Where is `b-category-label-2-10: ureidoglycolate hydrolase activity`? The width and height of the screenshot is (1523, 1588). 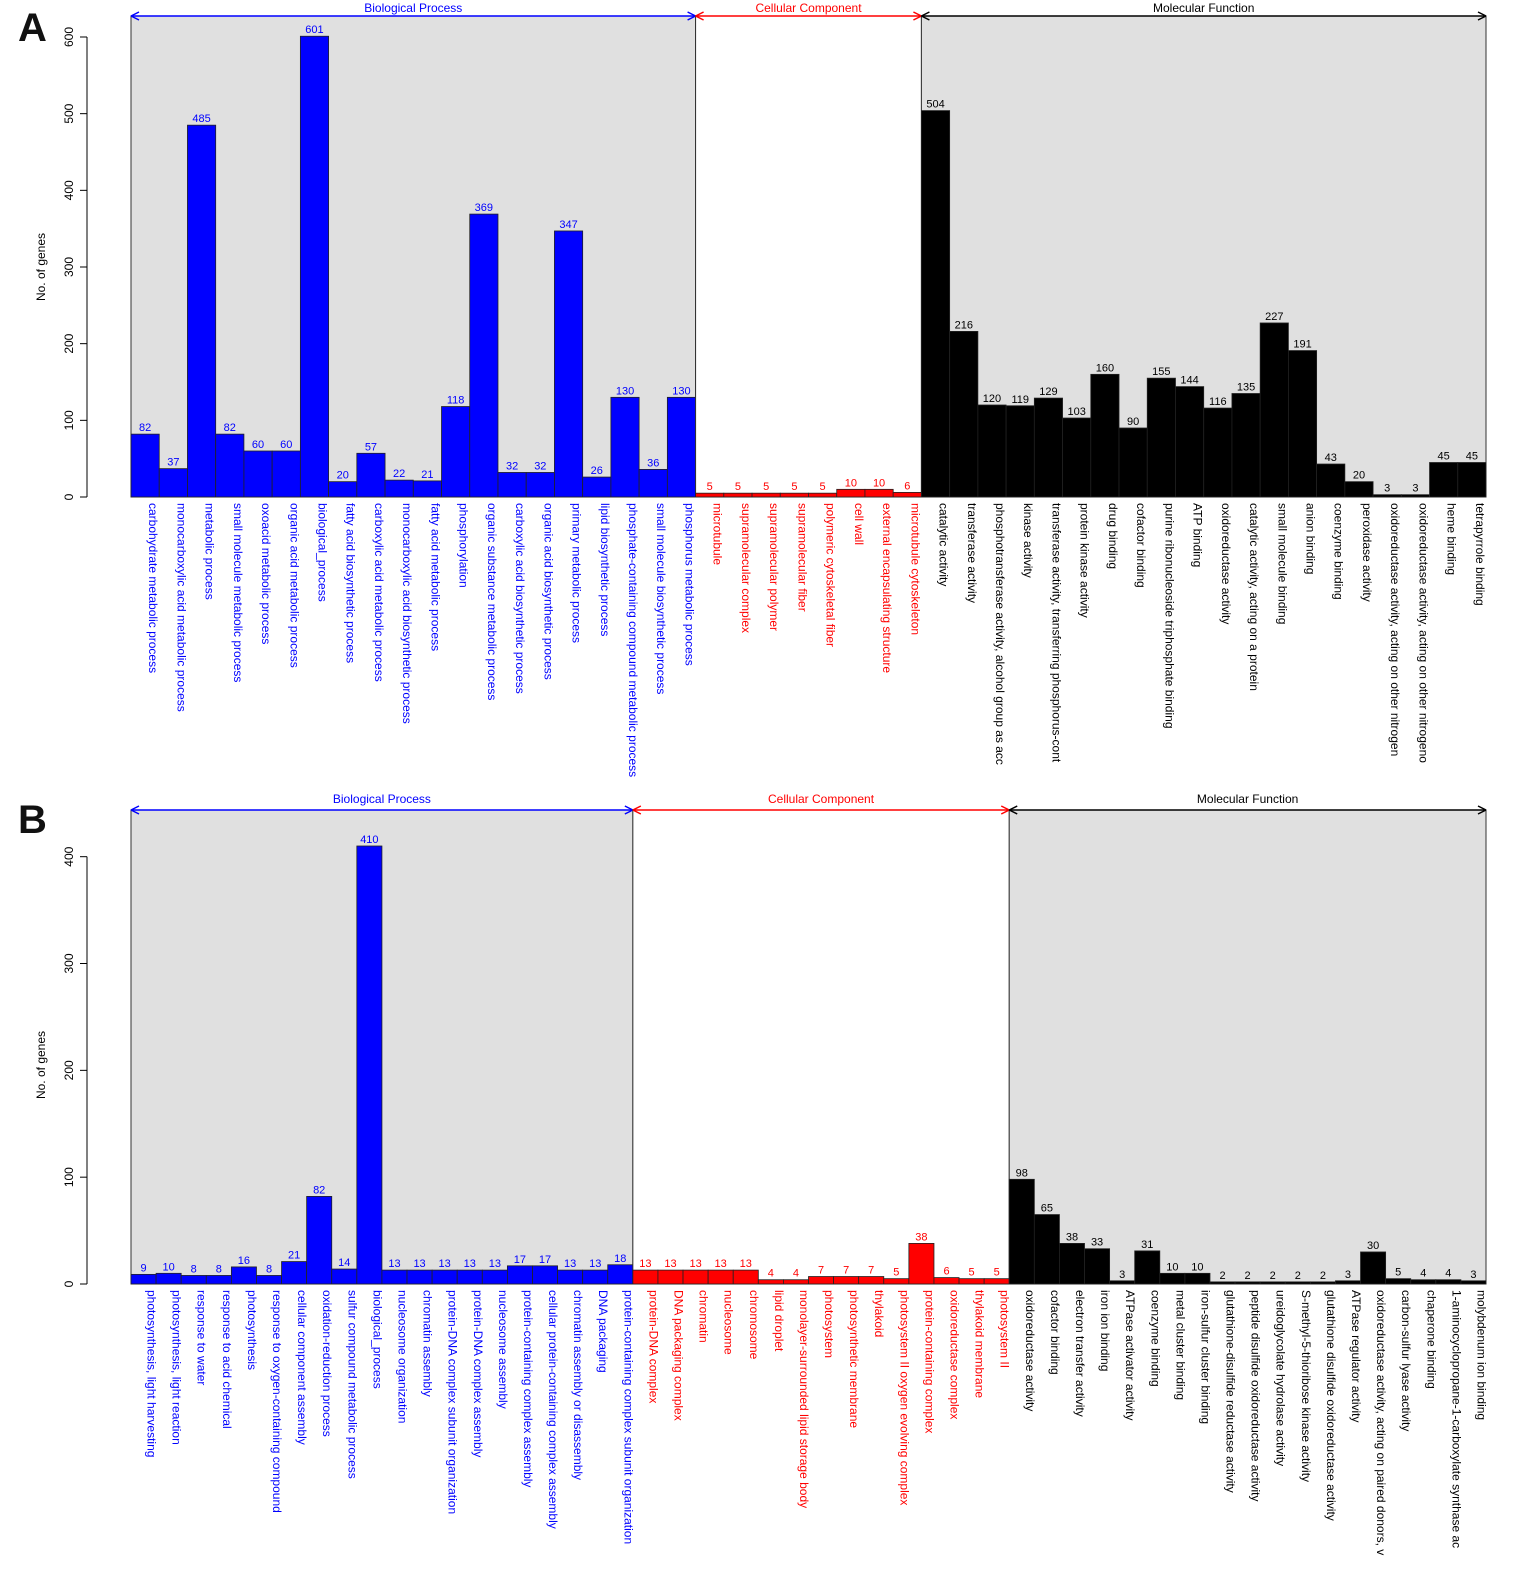
b-category-label-2-10: ureidoglycolate hydrolase activity is located at coordinates (1281, 1378).